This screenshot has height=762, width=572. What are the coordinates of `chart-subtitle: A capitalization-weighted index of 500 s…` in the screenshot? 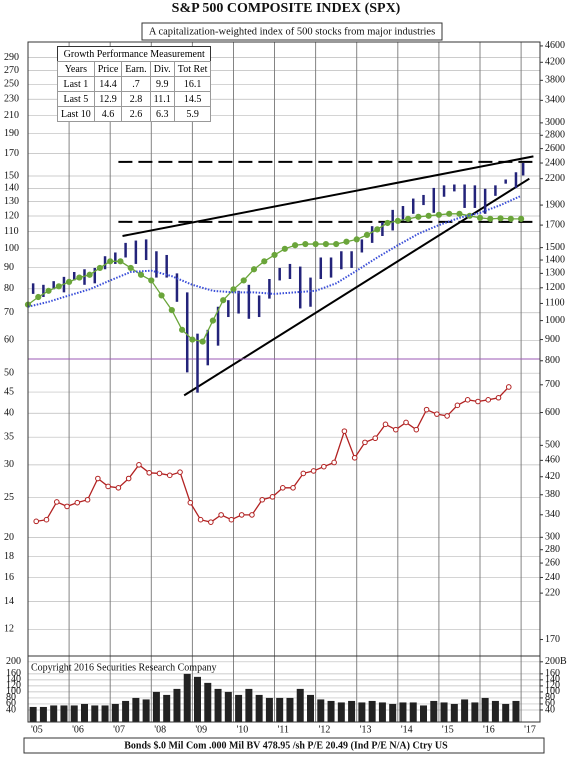 It's located at (292, 31).